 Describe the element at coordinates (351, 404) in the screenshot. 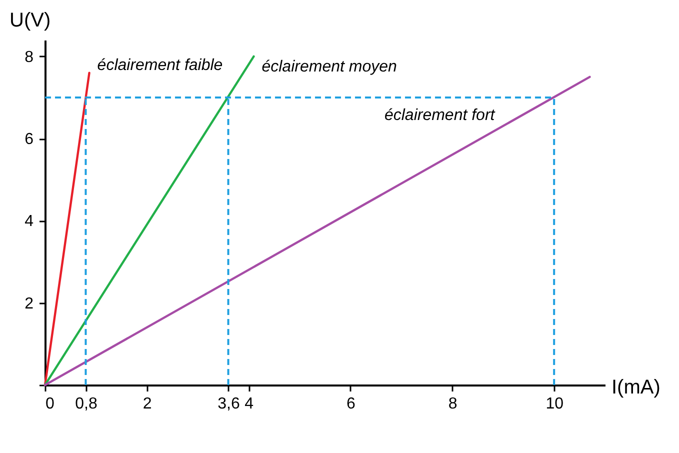

I see `x-tick-label: 6` at that location.